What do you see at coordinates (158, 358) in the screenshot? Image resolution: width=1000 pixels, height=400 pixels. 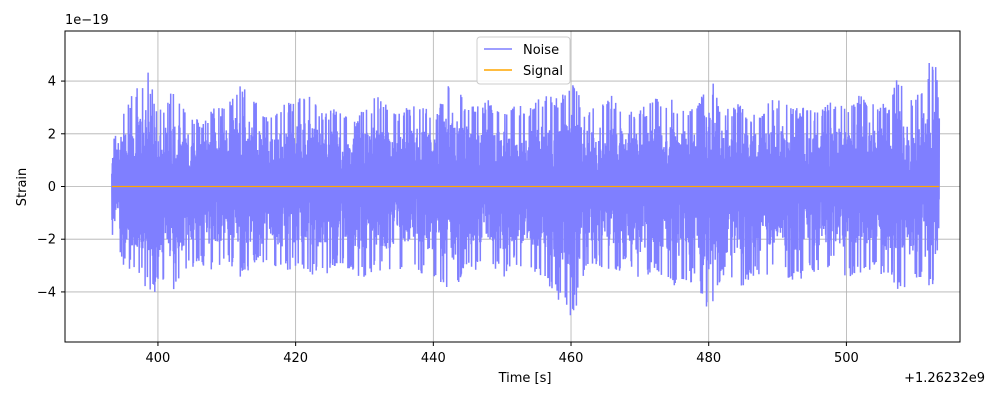 I see `x-tick-label: 400` at bounding box center [158, 358].